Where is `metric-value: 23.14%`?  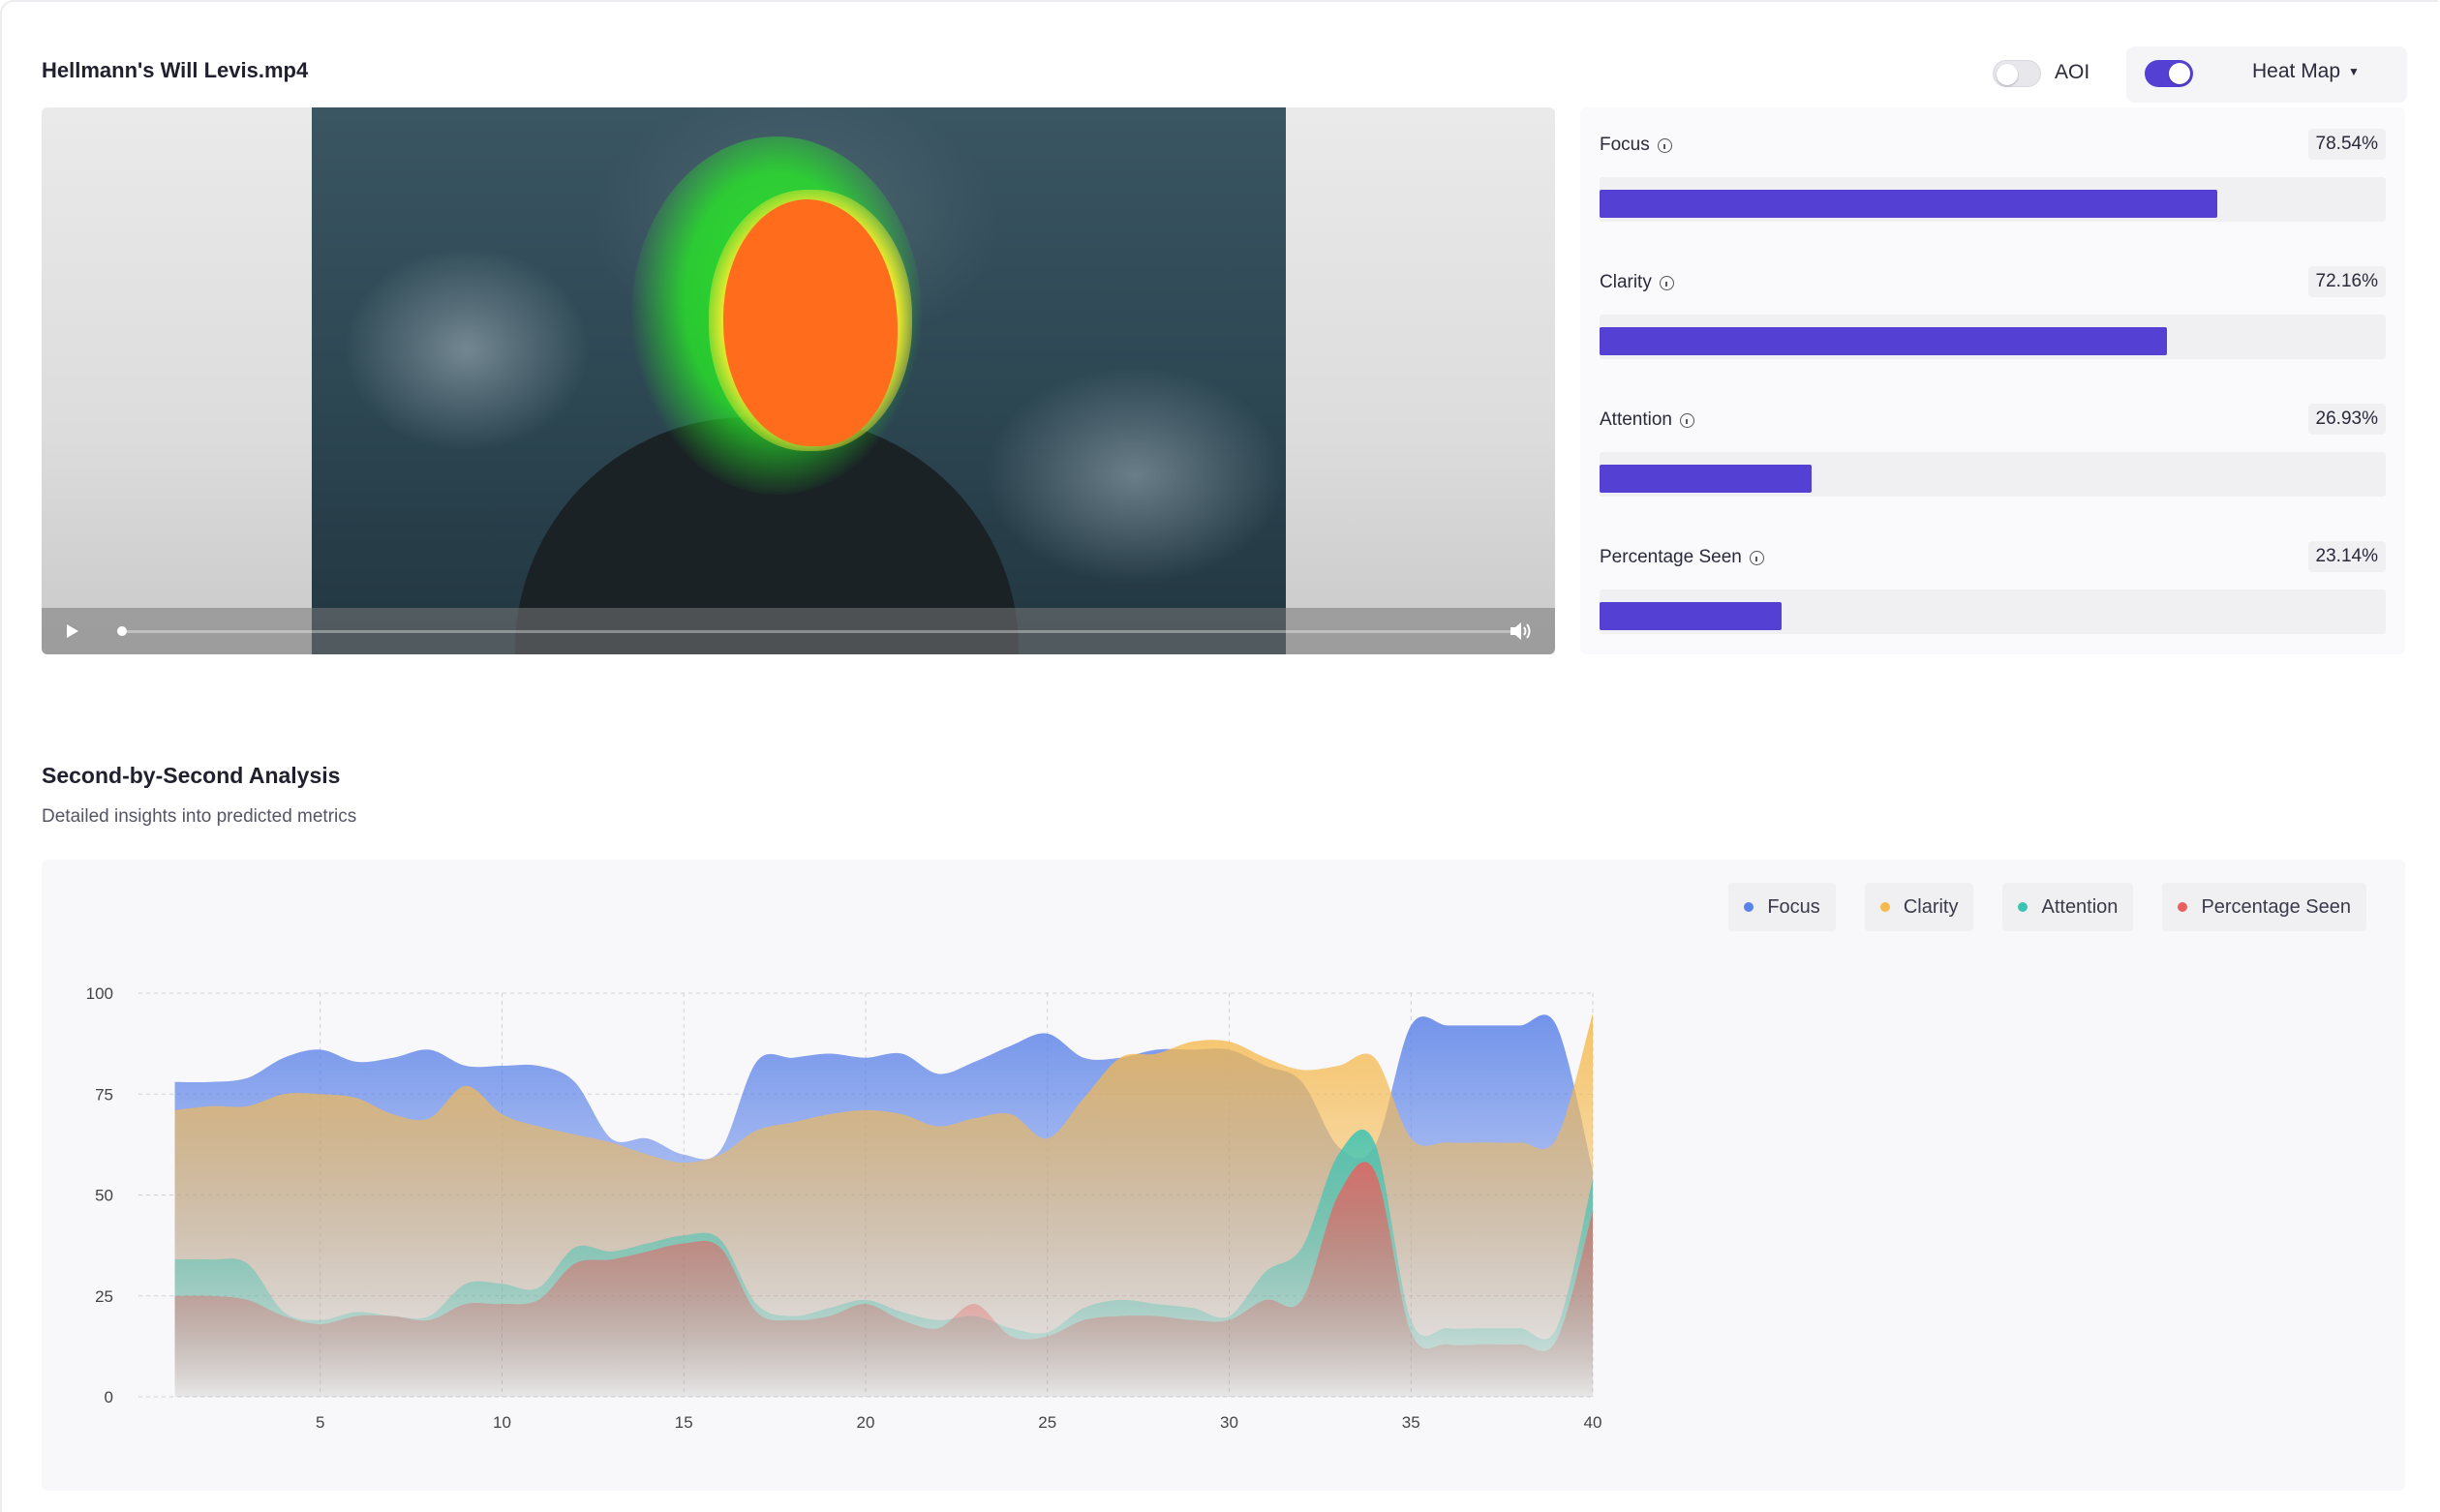 metric-value: 23.14% is located at coordinates (2346, 556).